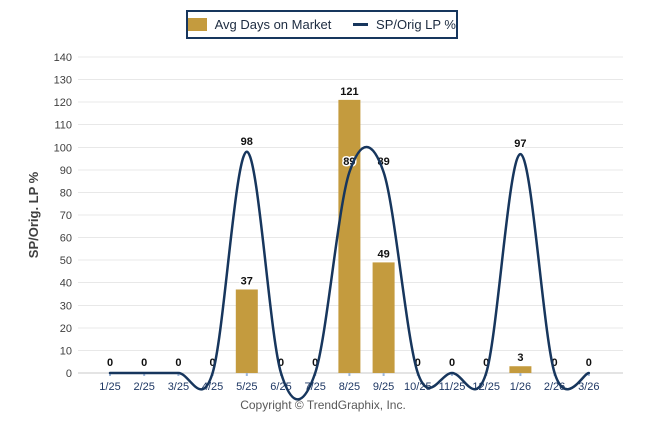  Describe the element at coordinates (520, 387) in the screenshot. I see `x-axis-tick-label: 1/26` at that location.